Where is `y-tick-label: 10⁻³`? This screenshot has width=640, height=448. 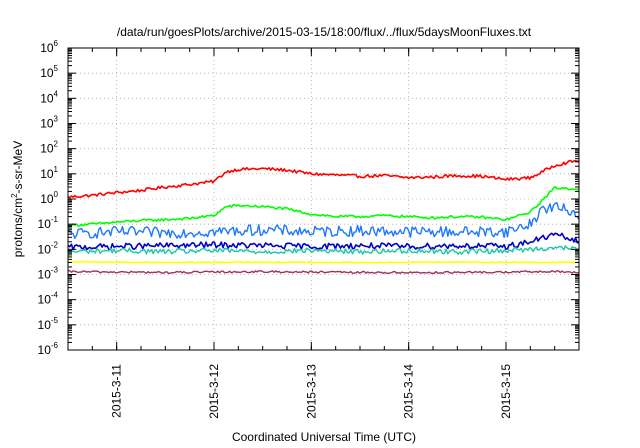
y-tick-label: 10⁻³ is located at coordinates (48, 274).